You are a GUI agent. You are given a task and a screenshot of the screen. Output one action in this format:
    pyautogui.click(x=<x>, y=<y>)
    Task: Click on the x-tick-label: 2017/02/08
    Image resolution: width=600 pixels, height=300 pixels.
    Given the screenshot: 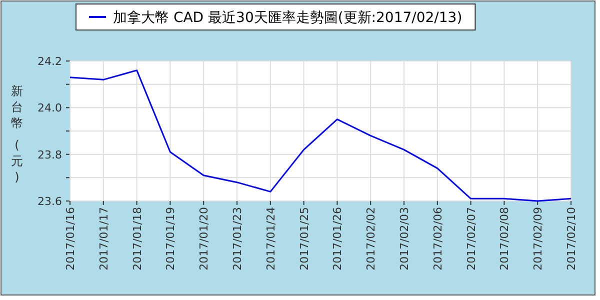 What is the action you would take?
    pyautogui.click(x=505, y=238)
    